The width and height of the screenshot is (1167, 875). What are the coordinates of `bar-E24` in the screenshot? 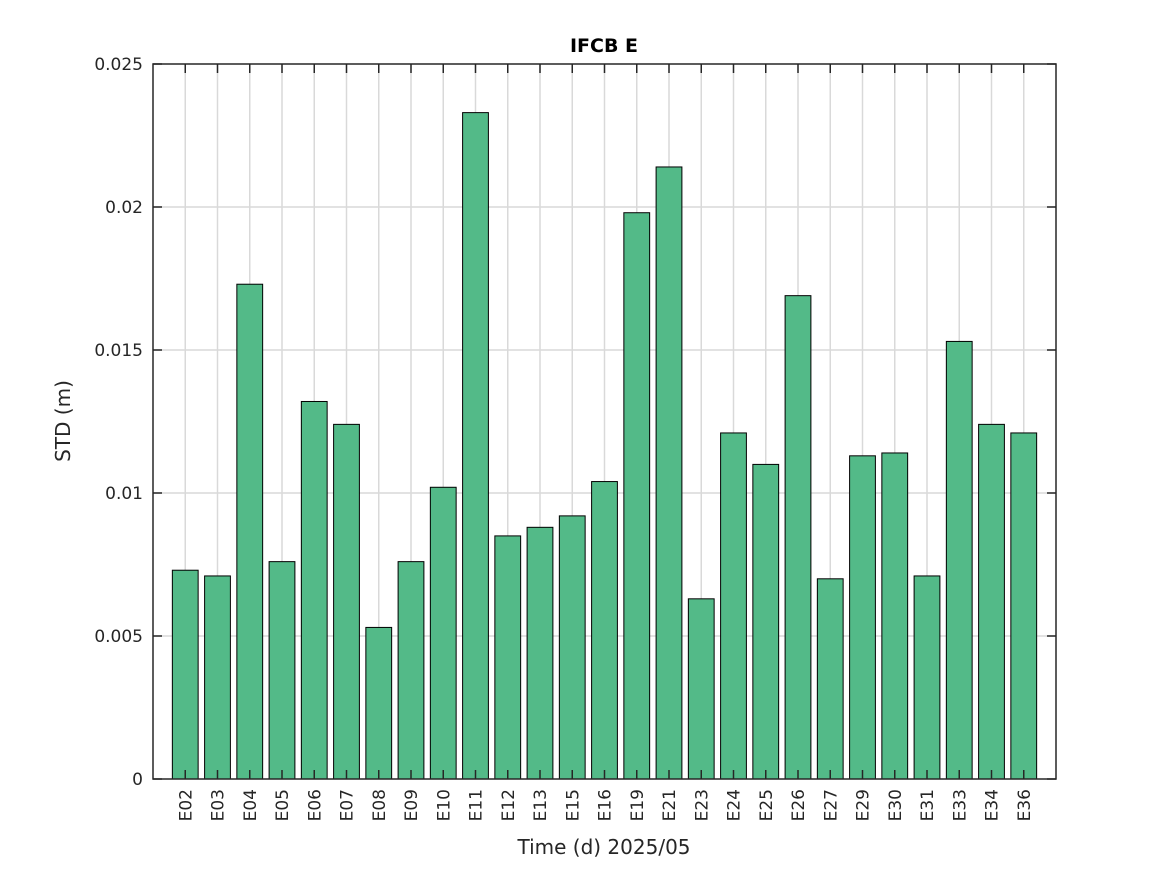 It's located at (733, 606).